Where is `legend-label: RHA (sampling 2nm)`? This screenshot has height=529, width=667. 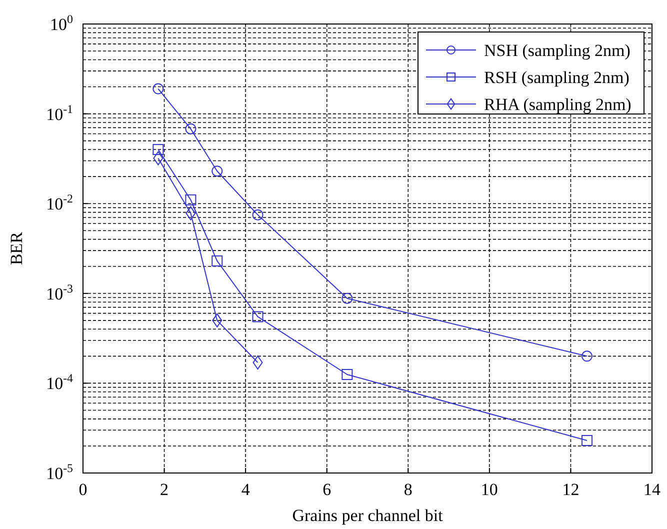
legend-label: RHA (sampling 2nm) is located at coordinates (558, 104).